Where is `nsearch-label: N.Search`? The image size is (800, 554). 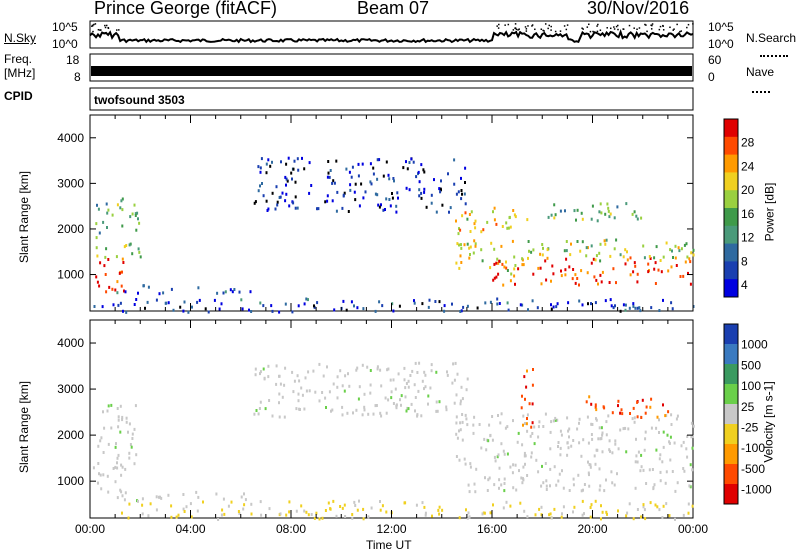
nsearch-label: N.Search is located at coordinates (771, 38).